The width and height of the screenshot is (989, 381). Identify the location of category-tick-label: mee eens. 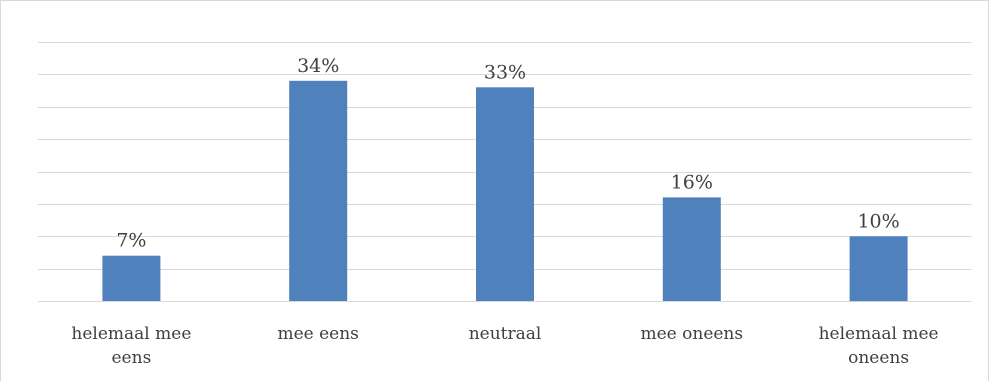
(317, 334).